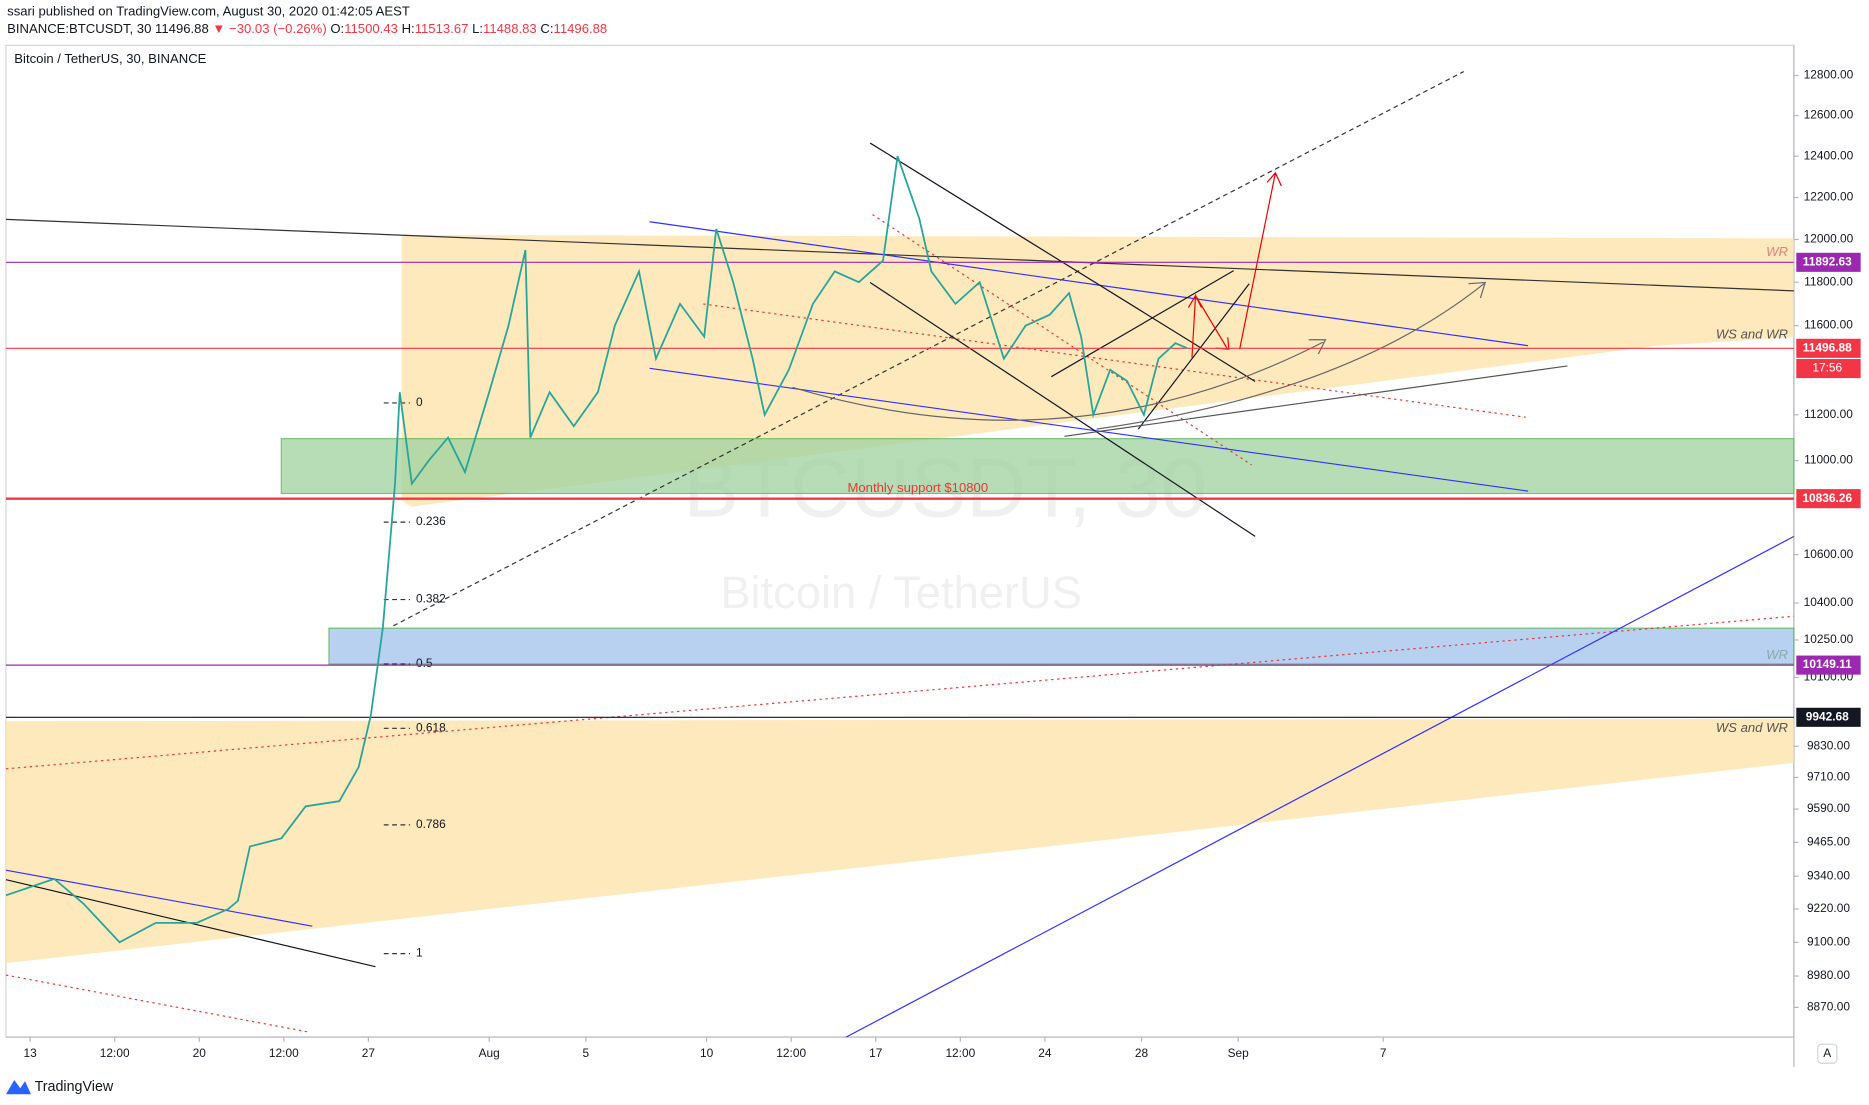 The image size is (1869, 1105). What do you see at coordinates (269, 28) in the screenshot?
I see `change: ▼ −30.03 (−0.26%)` at bounding box center [269, 28].